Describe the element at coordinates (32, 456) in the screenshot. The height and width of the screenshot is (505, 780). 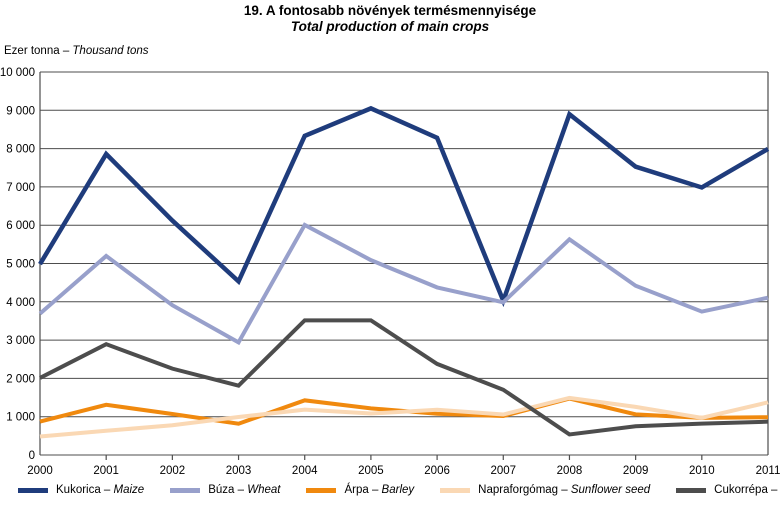
I see `y-tick-label: 0` at that location.